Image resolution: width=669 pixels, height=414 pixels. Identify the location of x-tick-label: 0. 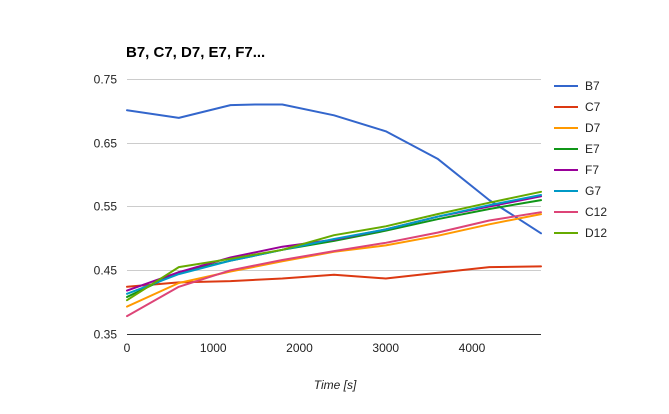
(127, 348).